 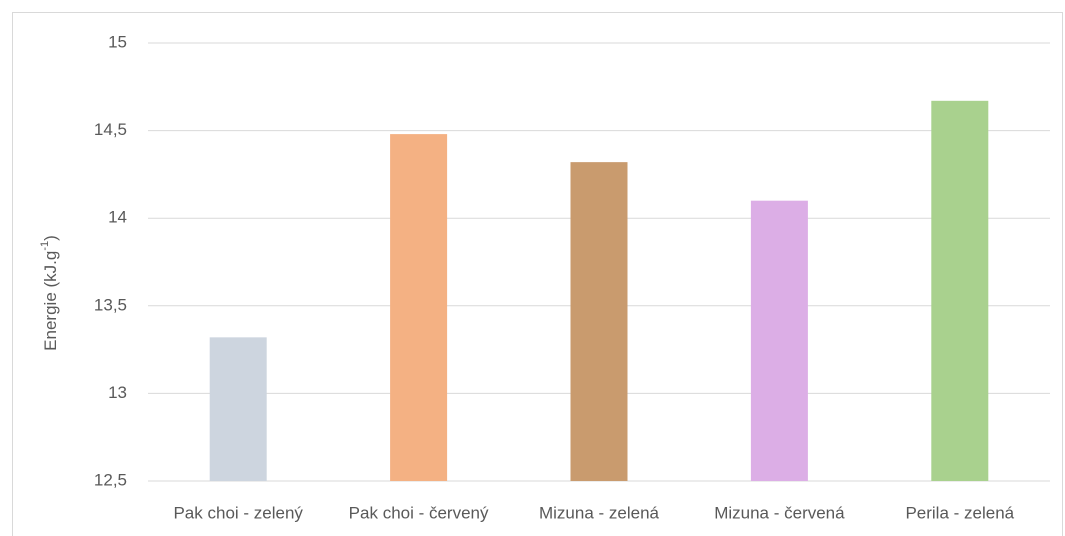 I want to click on y-tick-label: 13,5, so click(x=110, y=304).